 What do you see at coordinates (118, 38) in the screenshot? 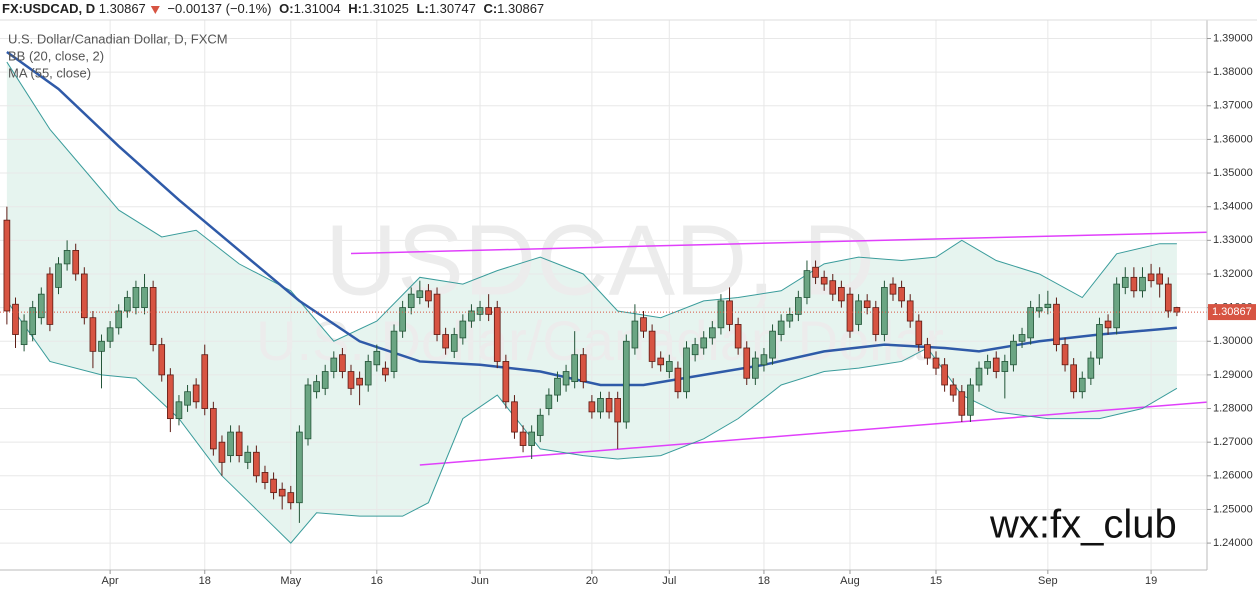
I see `legend-item: U.S. Dollar/Canadian Dollar, D, FXCM` at bounding box center [118, 38].